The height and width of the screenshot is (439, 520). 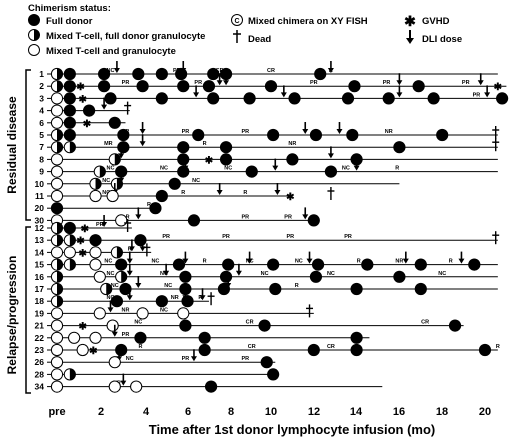 I want to click on patient-id-label: 12, so click(x=40, y=228).